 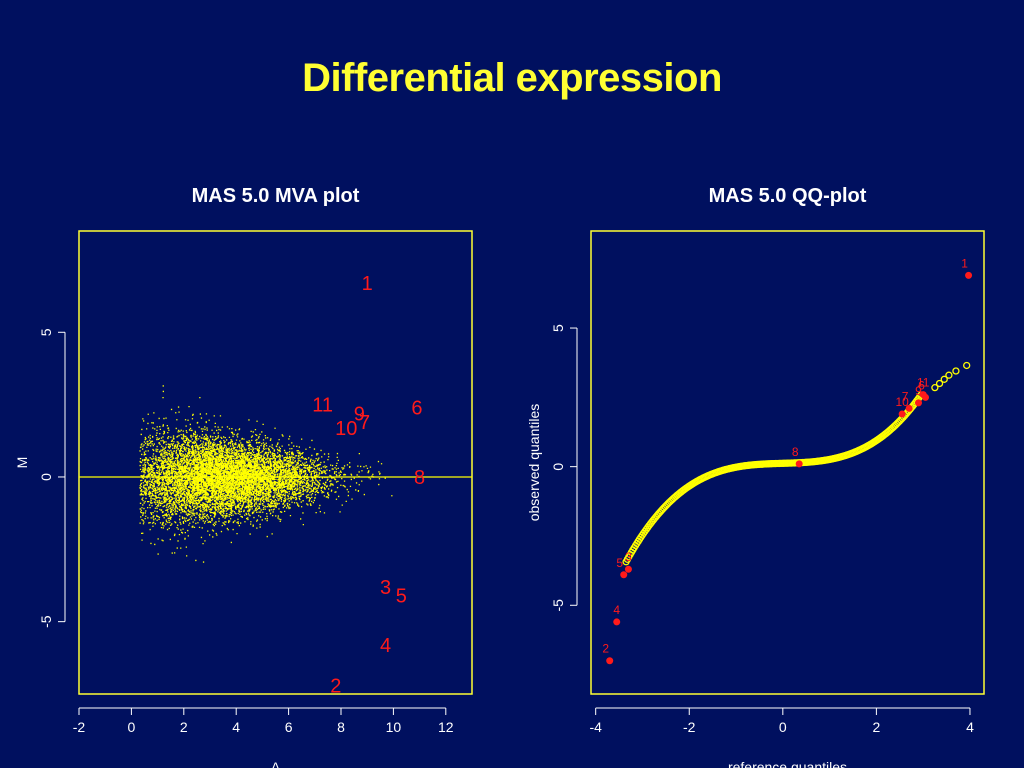 I want to click on mva-highlight-label: 11, so click(x=322, y=406).